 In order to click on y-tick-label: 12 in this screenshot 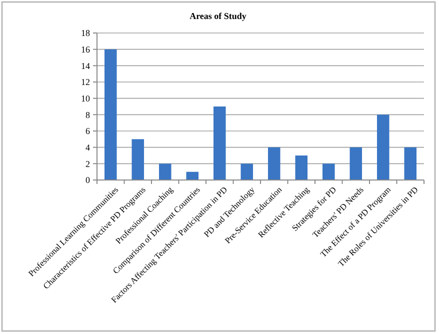, I will do `click(85, 82)`.